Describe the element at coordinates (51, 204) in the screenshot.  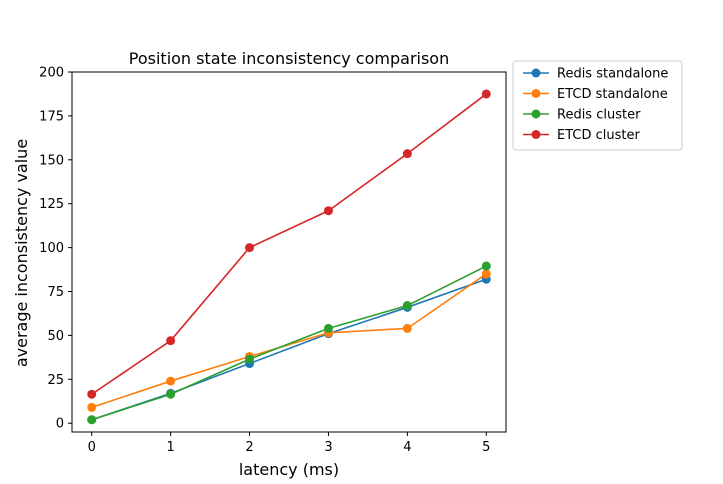
I see `y-tick-label: 125` at that location.